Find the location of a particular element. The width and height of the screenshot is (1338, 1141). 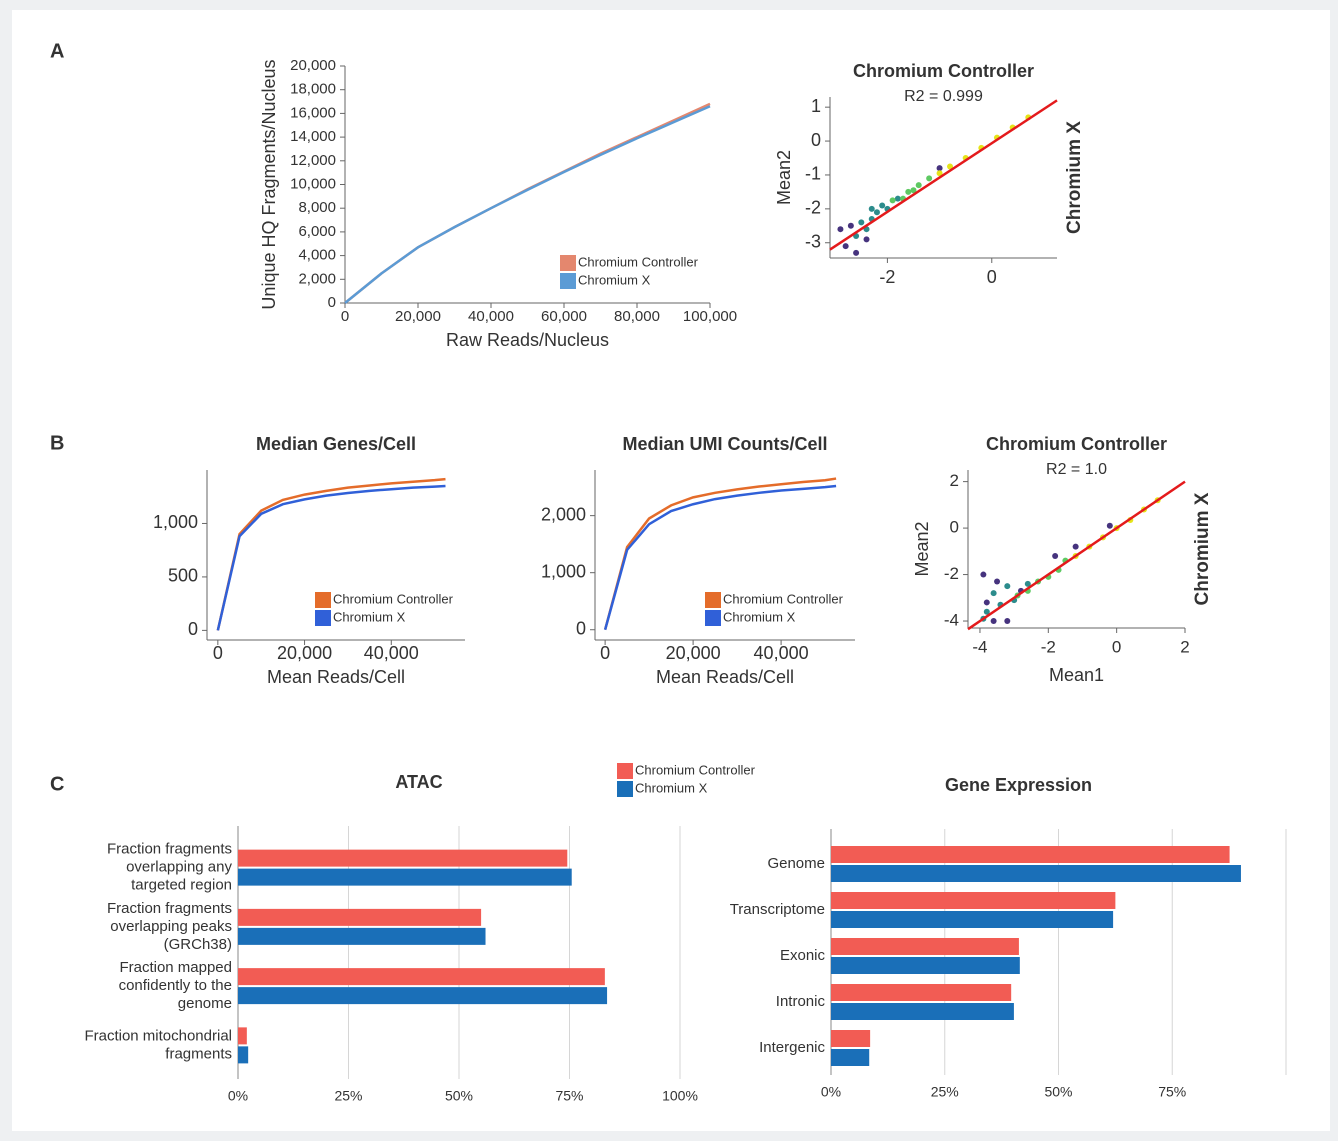

category-label: Intergenic is located at coordinates (792, 1047).